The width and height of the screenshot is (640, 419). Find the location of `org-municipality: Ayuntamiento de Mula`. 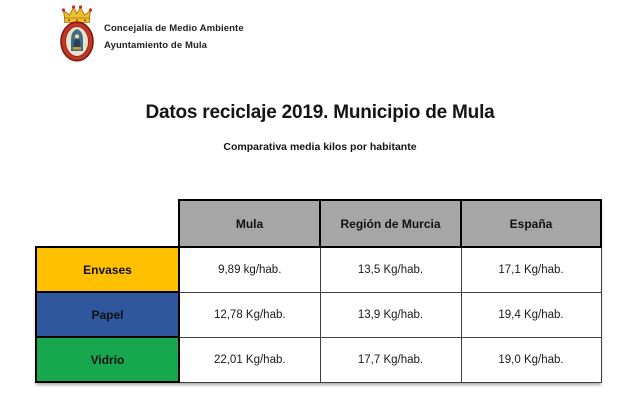

org-municipality: Ayuntamiento de Mula is located at coordinates (155, 45).